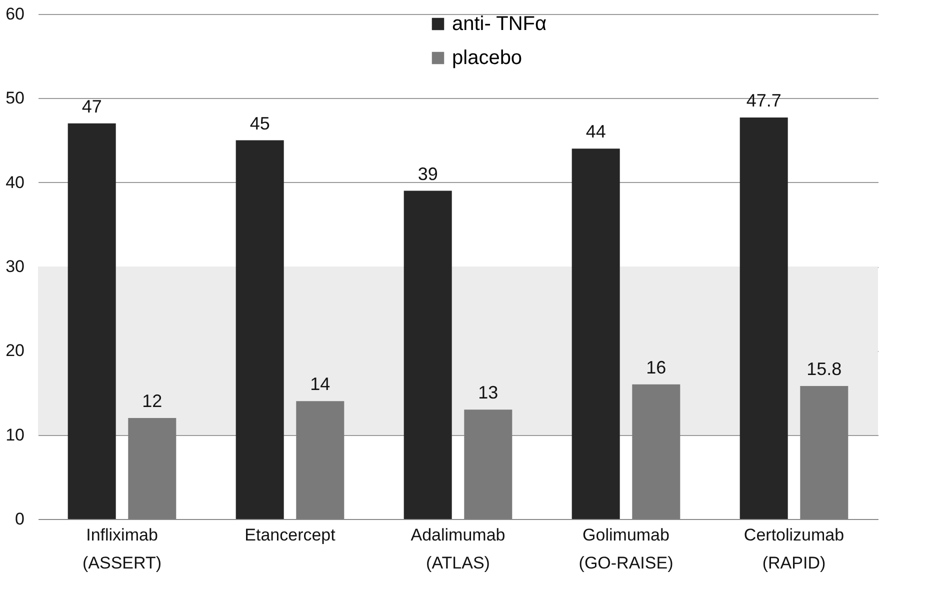 This screenshot has width=946, height=605. Describe the element at coordinates (19, 519) in the screenshot. I see `y-tick-label: 0` at that location.